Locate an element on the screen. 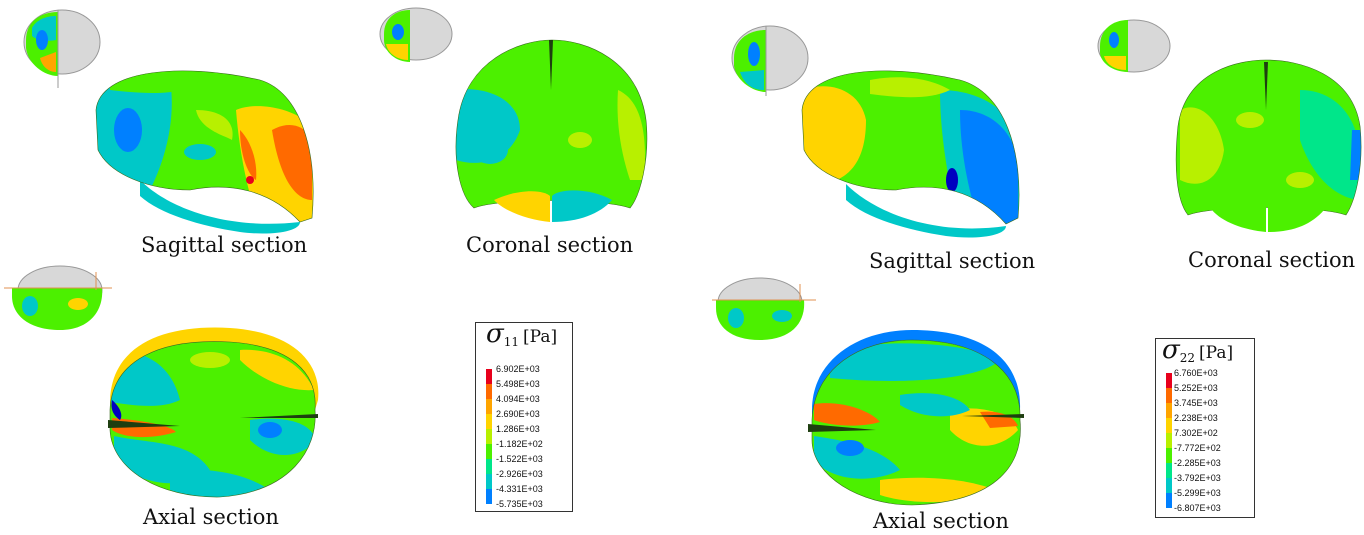 This screenshot has height=535, width=1364. coronal-section-left is located at coordinates (551, 130).